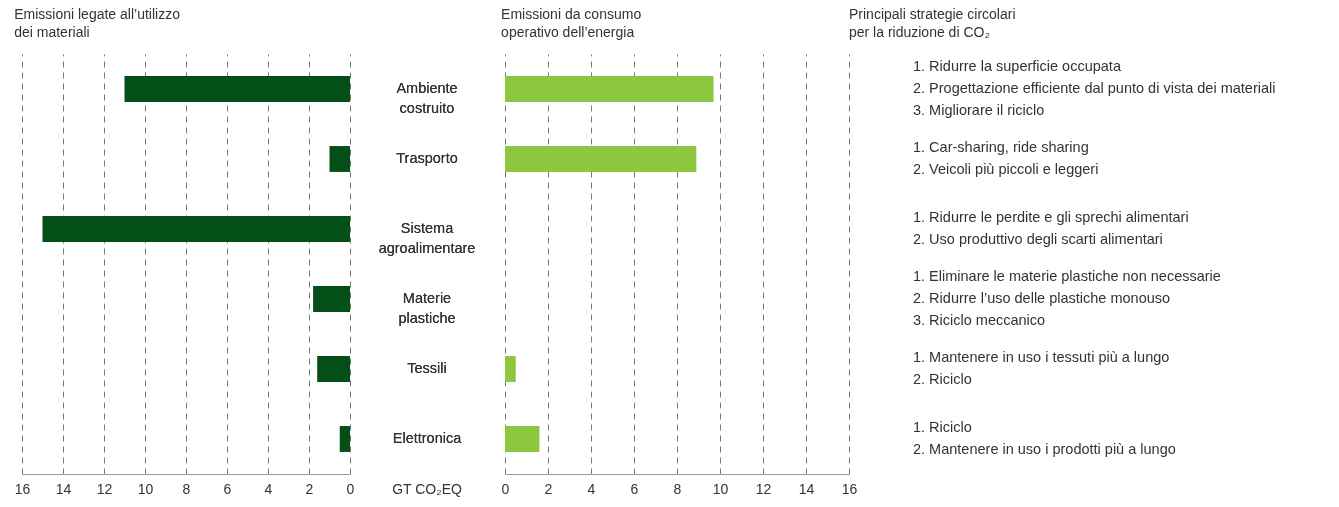 This screenshot has height=507, width=1339. Describe the element at coordinates (979, 110) in the screenshot. I see `text: 3. Migliorare il riciclo` at that location.